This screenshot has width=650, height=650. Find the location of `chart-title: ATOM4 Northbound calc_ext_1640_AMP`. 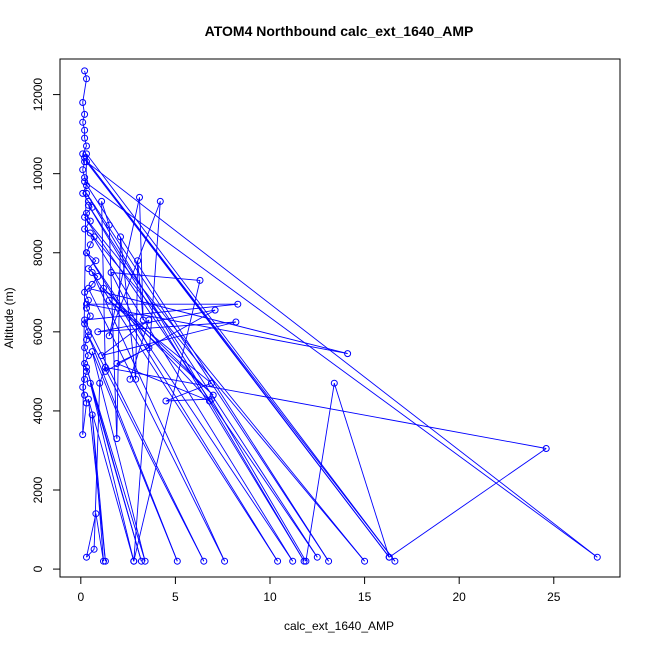

chart-title: ATOM4 Northbound calc_ext_1640_AMP is located at coordinates (339, 31).